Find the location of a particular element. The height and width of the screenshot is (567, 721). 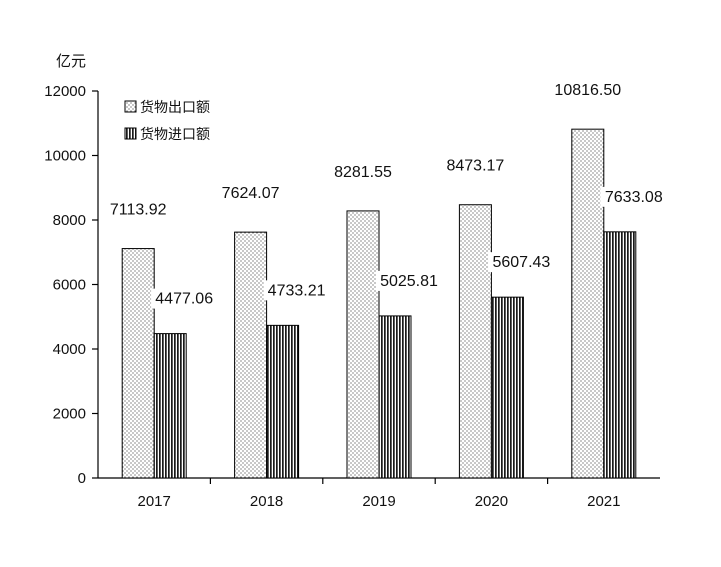

bar-import-2017 is located at coordinates (170, 406).